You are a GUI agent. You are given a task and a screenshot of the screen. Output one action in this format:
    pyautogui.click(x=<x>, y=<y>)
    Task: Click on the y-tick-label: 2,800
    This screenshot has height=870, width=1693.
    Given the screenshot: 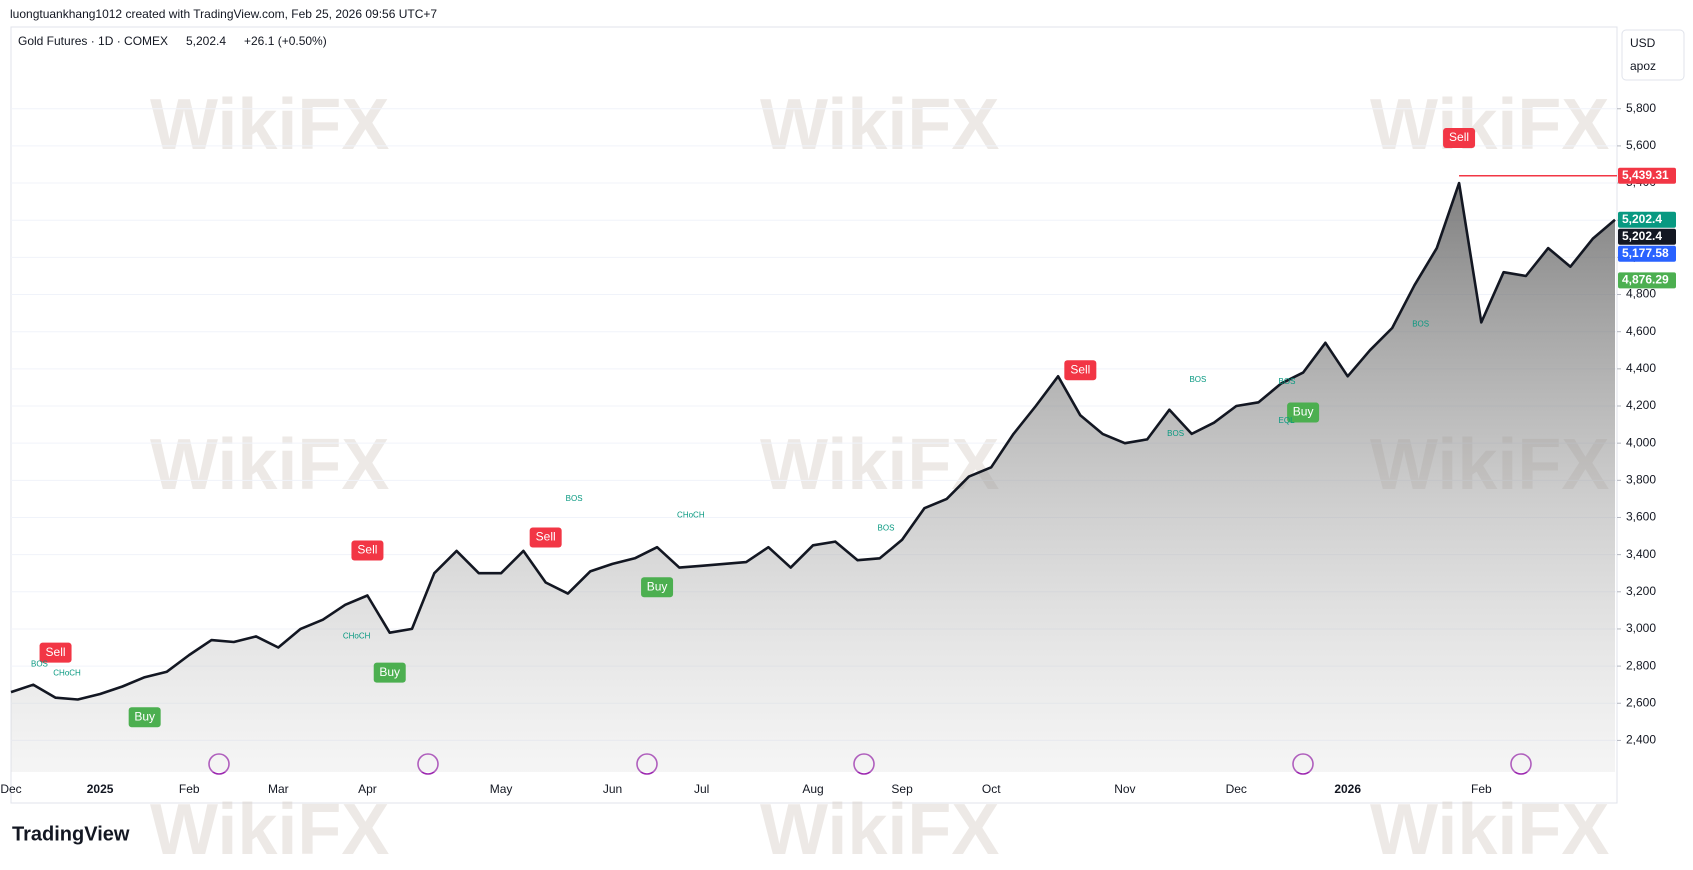 What is the action you would take?
    pyautogui.click(x=1641, y=665)
    